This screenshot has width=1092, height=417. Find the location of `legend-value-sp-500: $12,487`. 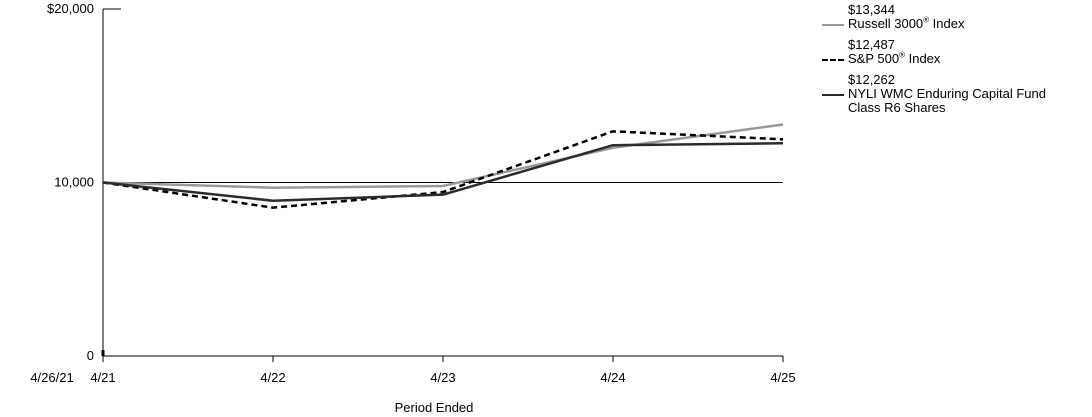

legend-value-sp-500: $12,487 is located at coordinates (871, 44).